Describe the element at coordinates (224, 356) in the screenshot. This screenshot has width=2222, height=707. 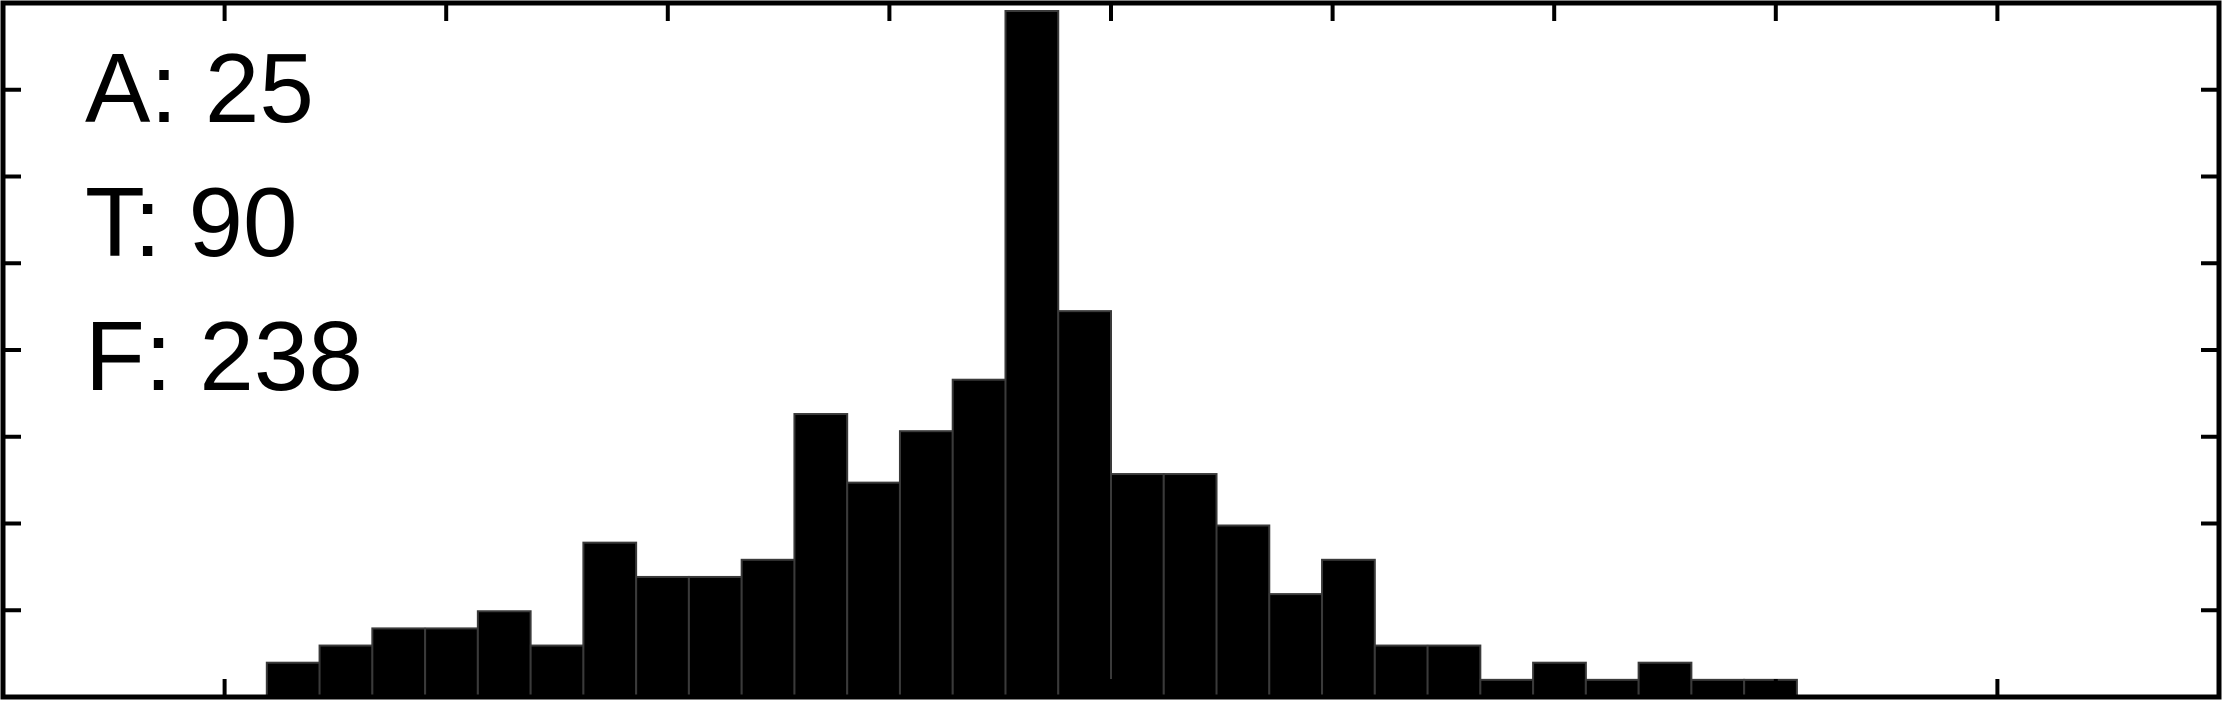
I see `annotation-f: F: 238` at that location.